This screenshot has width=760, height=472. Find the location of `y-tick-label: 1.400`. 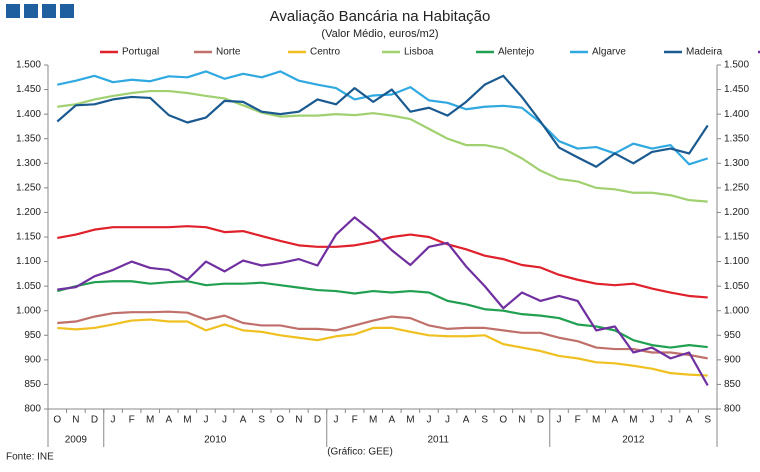

y-tick-label: 1.400 is located at coordinates (28, 114).